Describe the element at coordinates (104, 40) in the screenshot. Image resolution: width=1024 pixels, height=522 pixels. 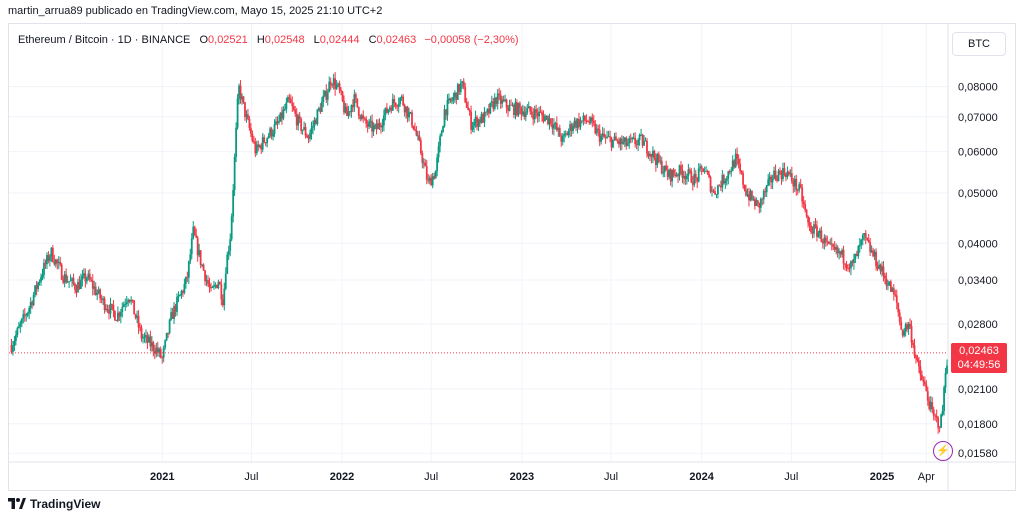
I see `legend-symbol: Ethereum / Bitcoin · 1D · BINANCE` at that location.